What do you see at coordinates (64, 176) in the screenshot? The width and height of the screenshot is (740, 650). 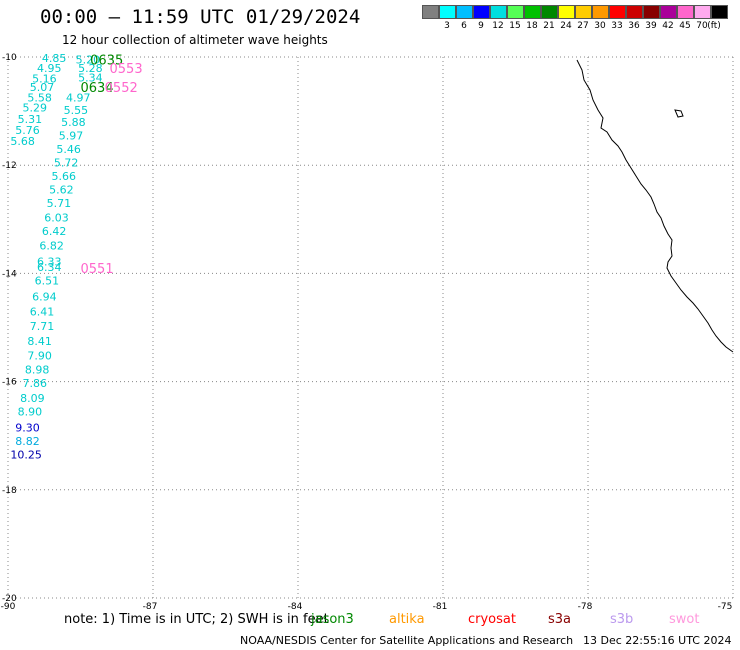 I see `wave-height-value: 5.66` at bounding box center [64, 176].